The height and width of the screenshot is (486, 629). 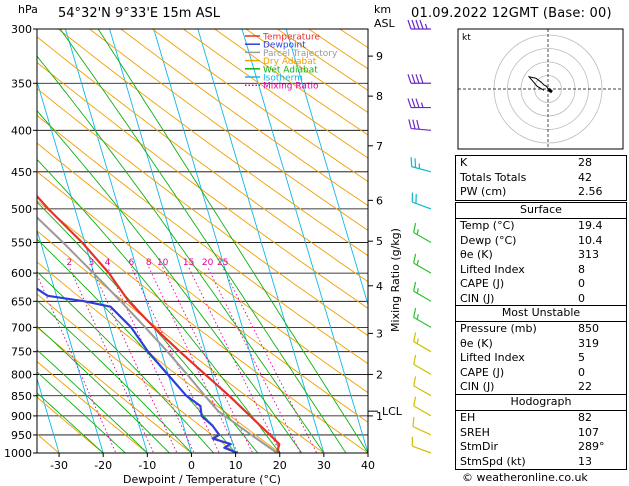 I want to click on pressure-tick-label: 750, so click(x=21, y=352).